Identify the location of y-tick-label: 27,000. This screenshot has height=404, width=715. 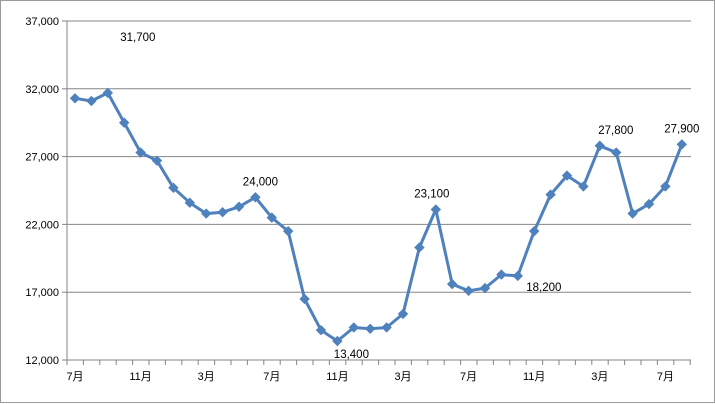
(42, 158).